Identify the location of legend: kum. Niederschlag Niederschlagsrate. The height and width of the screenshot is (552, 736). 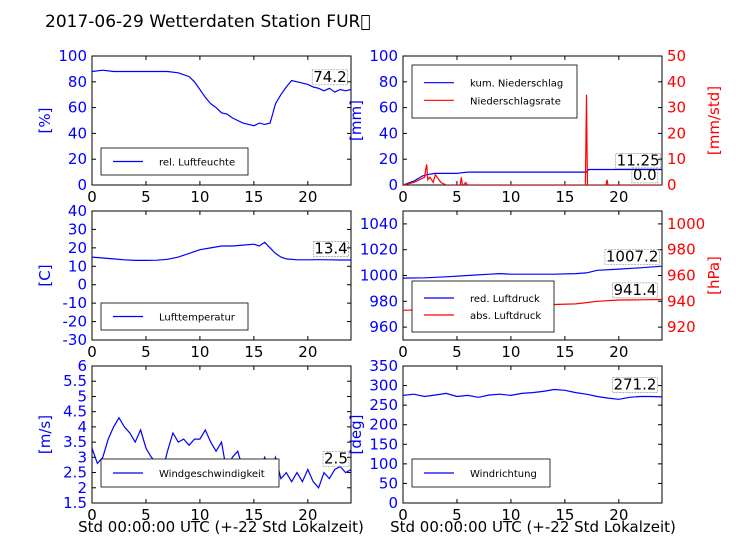
(494, 91).